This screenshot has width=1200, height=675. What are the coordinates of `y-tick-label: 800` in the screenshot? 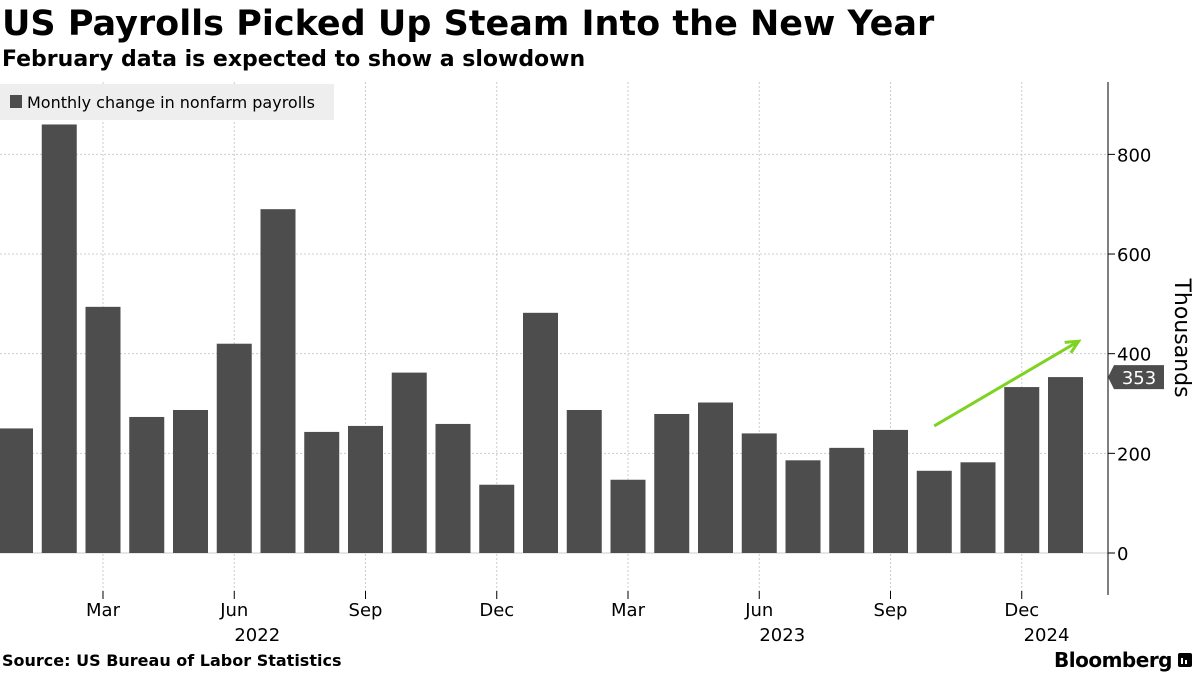 It's located at (1134, 155).